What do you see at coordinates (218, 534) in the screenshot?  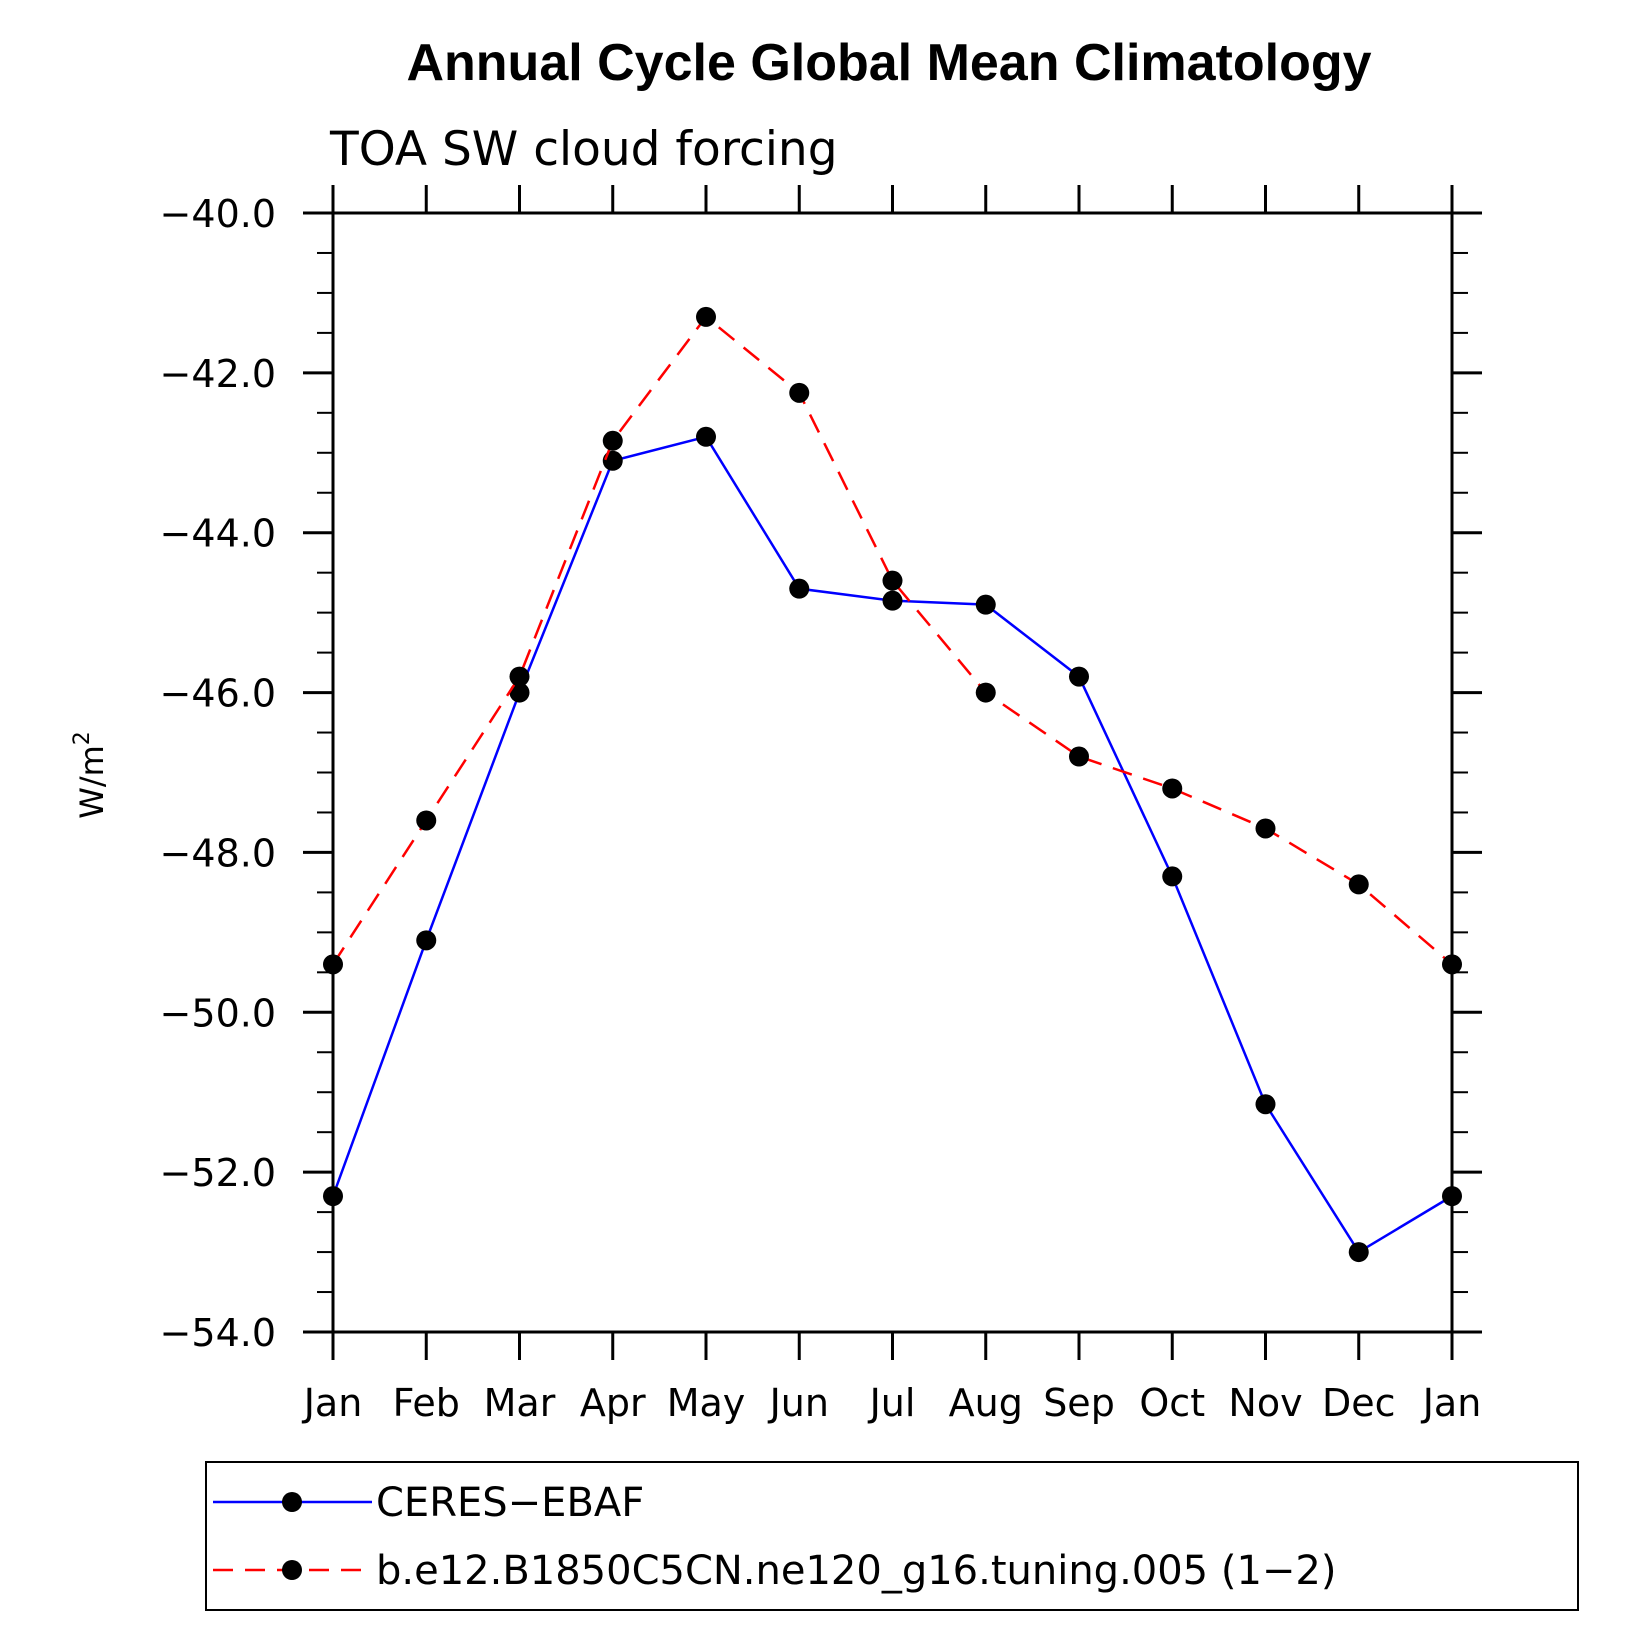 I see `y-tick-label: −44.0` at bounding box center [218, 534].